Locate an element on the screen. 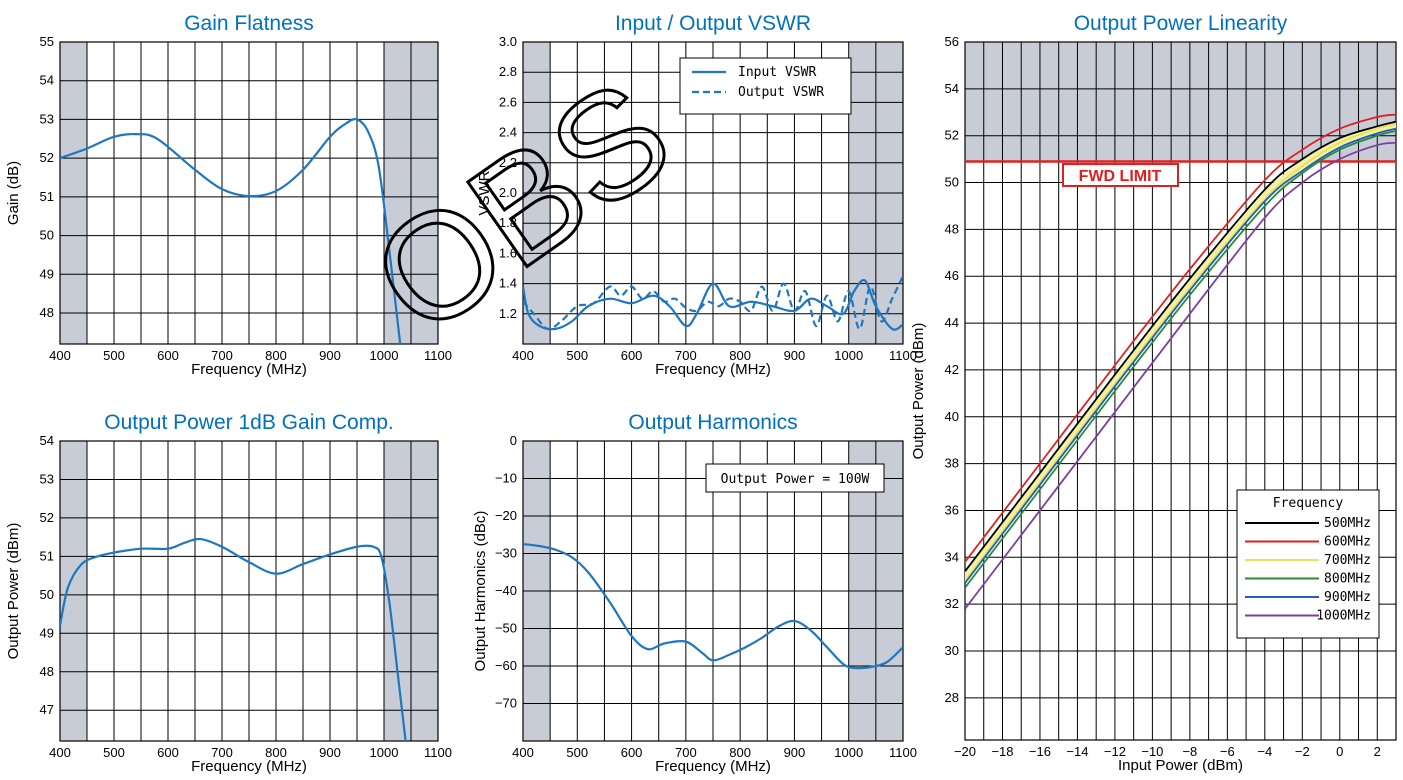  y-tick-label: 50 is located at coordinates (47, 235).